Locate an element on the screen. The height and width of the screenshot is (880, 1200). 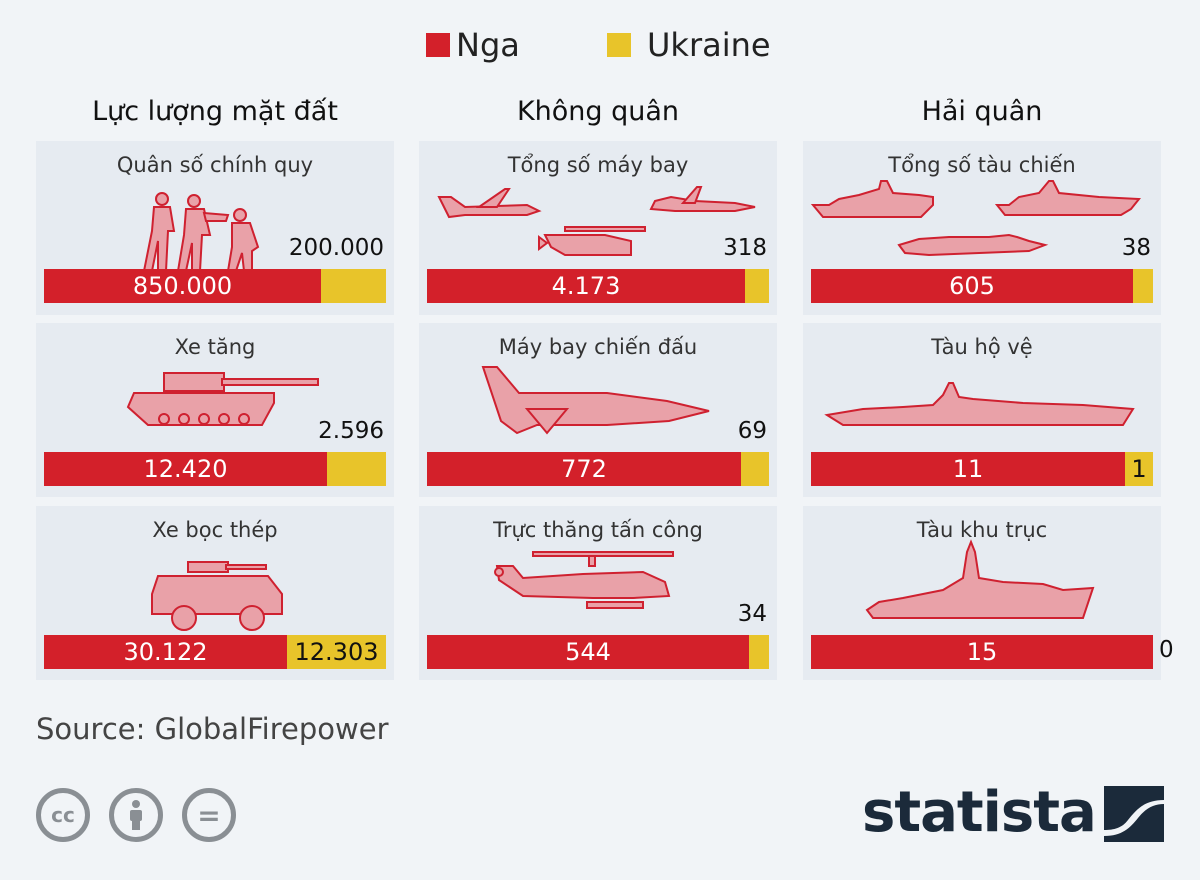
chart-panel: Tổng số tàu chiến 605 38 is located at coordinates (982, 228).